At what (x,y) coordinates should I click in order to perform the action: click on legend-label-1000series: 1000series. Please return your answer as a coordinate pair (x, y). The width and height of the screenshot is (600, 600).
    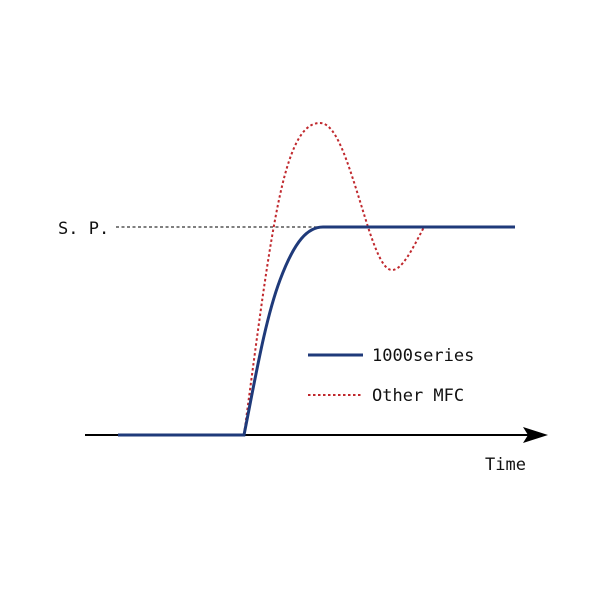
    Looking at the image, I should click on (423, 356).